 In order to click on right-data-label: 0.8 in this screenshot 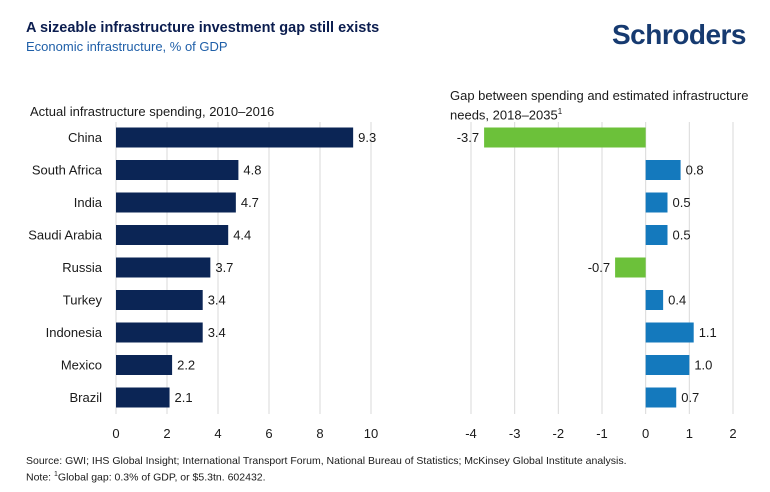, I will do `click(695, 170)`.